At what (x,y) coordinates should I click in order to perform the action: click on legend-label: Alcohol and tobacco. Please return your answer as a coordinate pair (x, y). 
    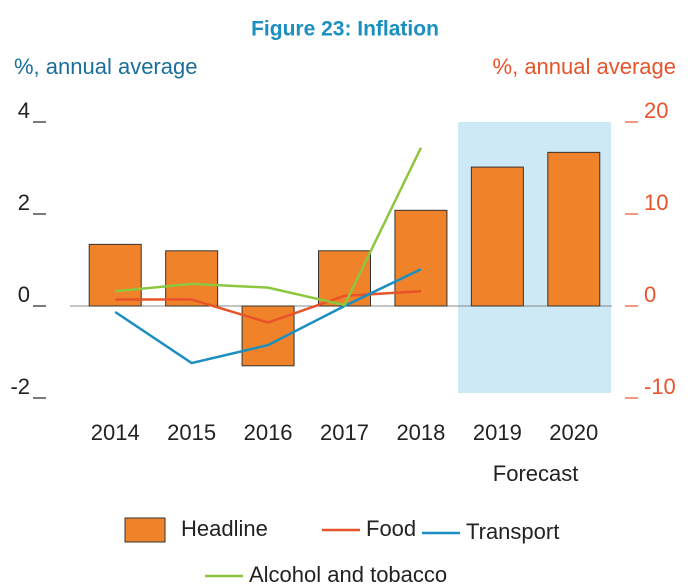
    Looking at the image, I should click on (348, 573).